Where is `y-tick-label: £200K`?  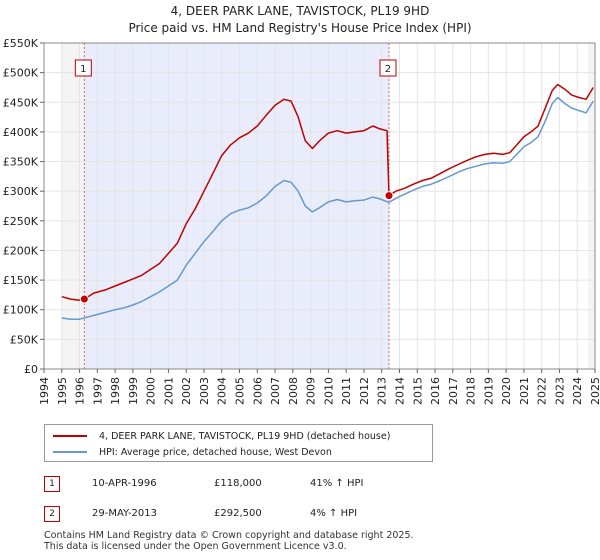
y-tick-label: £200K is located at coordinates (21, 250).